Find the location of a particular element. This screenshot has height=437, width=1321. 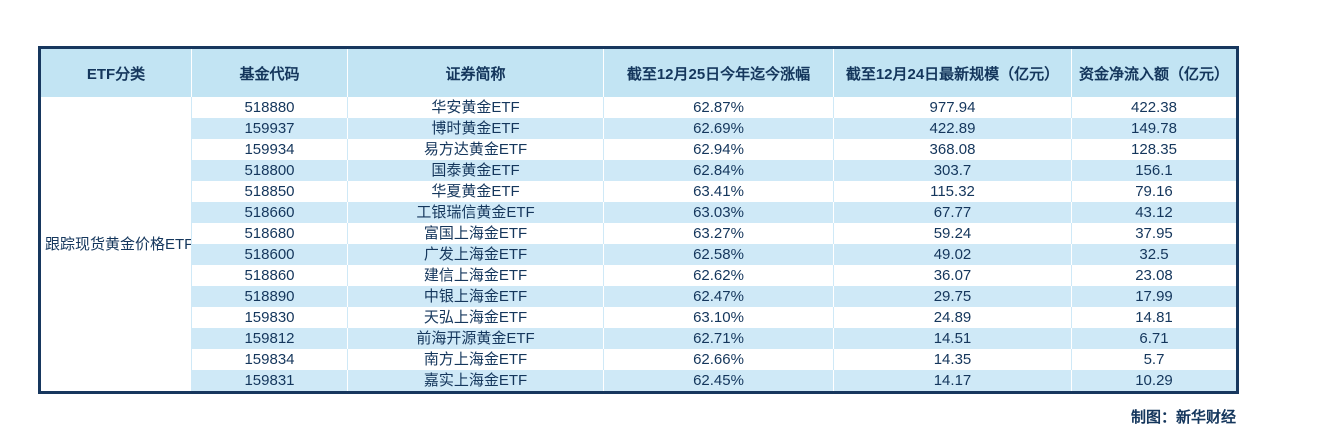

table-row: 159830 天弘上海金ETF 63.10% 24.89 14.81 is located at coordinates (639, 317).